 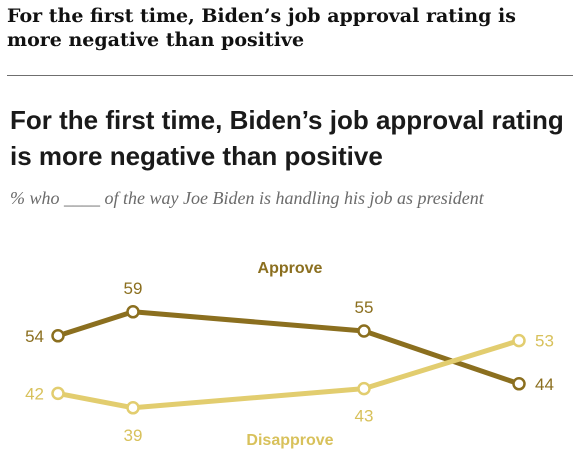 What do you see at coordinates (364, 307) in the screenshot?
I see `approve-data-label: 55` at bounding box center [364, 307].